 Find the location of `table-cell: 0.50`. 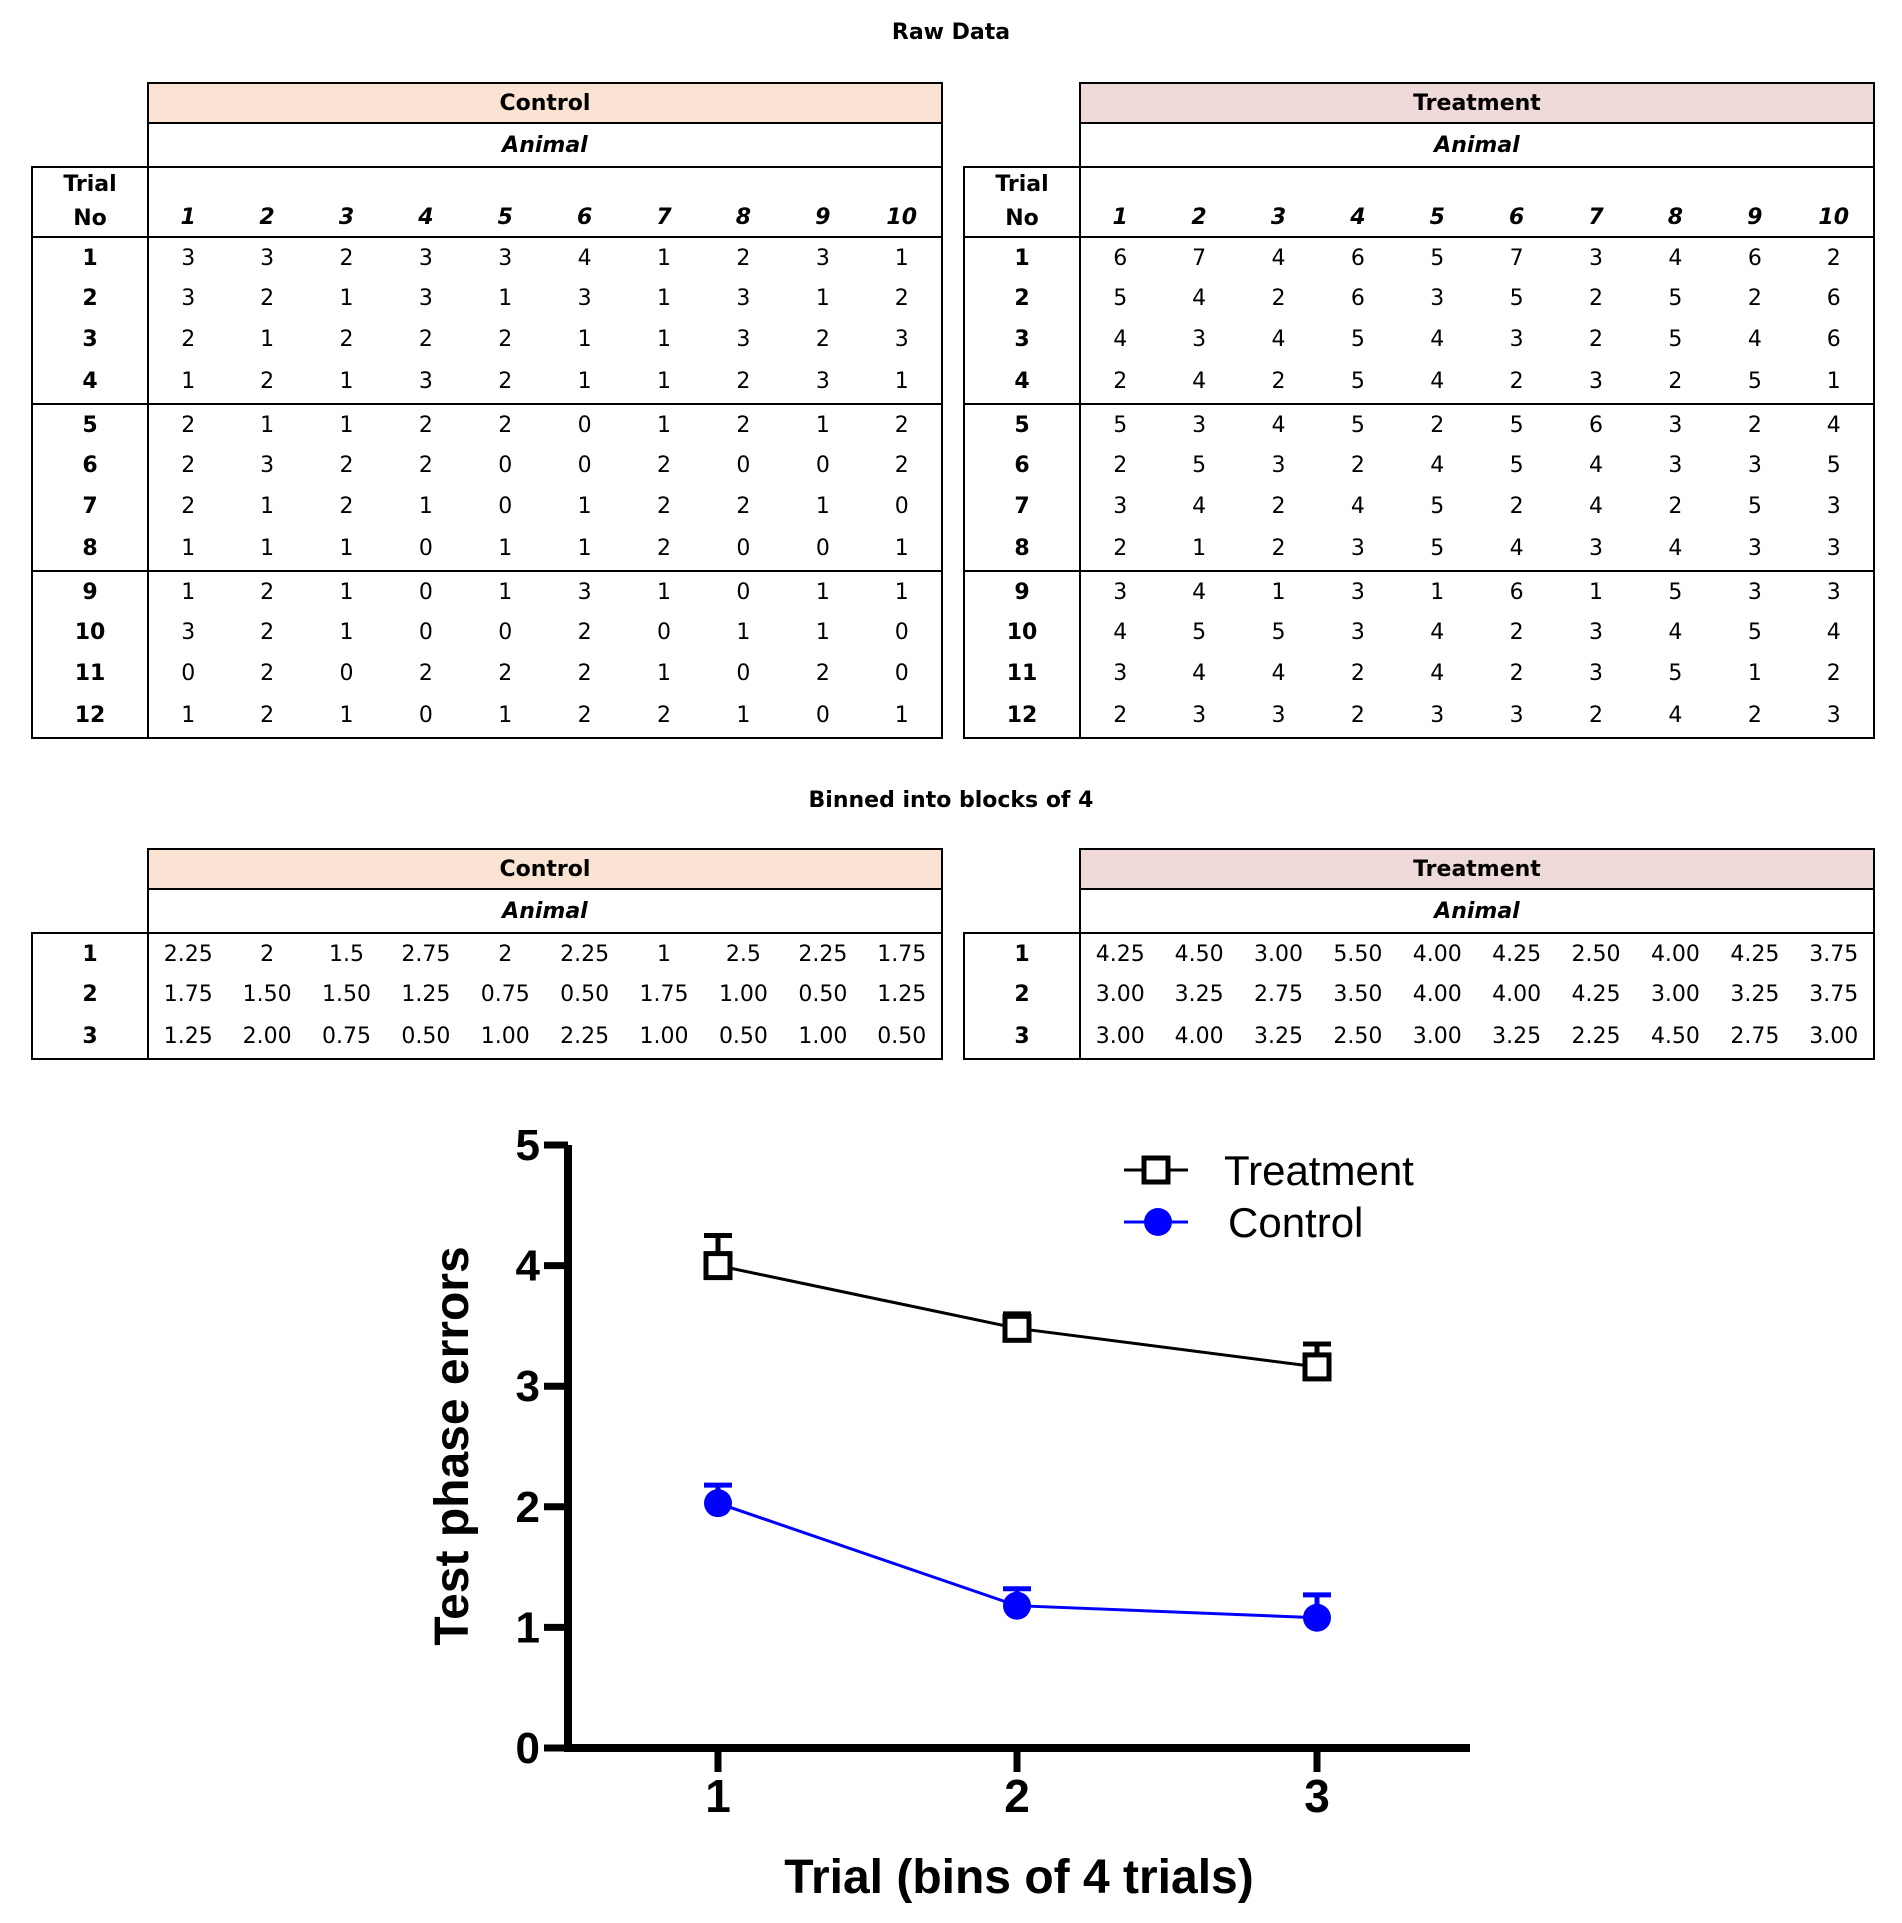

table-cell: 0.50 is located at coordinates (743, 1037).